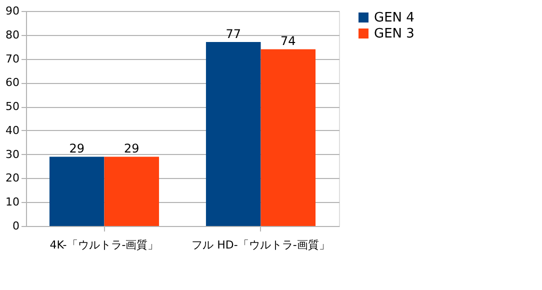 The image size is (542, 290). What do you see at coordinates (394, 34) in the screenshot?
I see `legend-label: GEN 3` at bounding box center [394, 34].